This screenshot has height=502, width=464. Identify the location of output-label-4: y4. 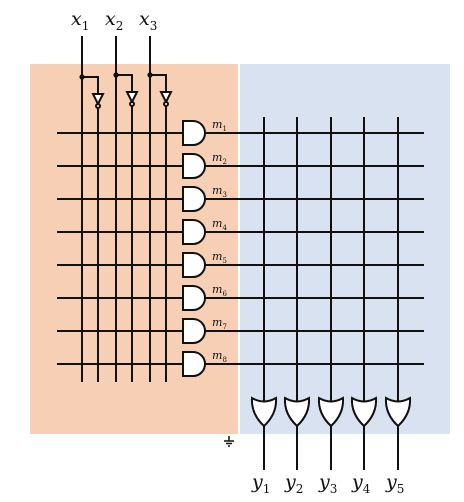
(361, 483).